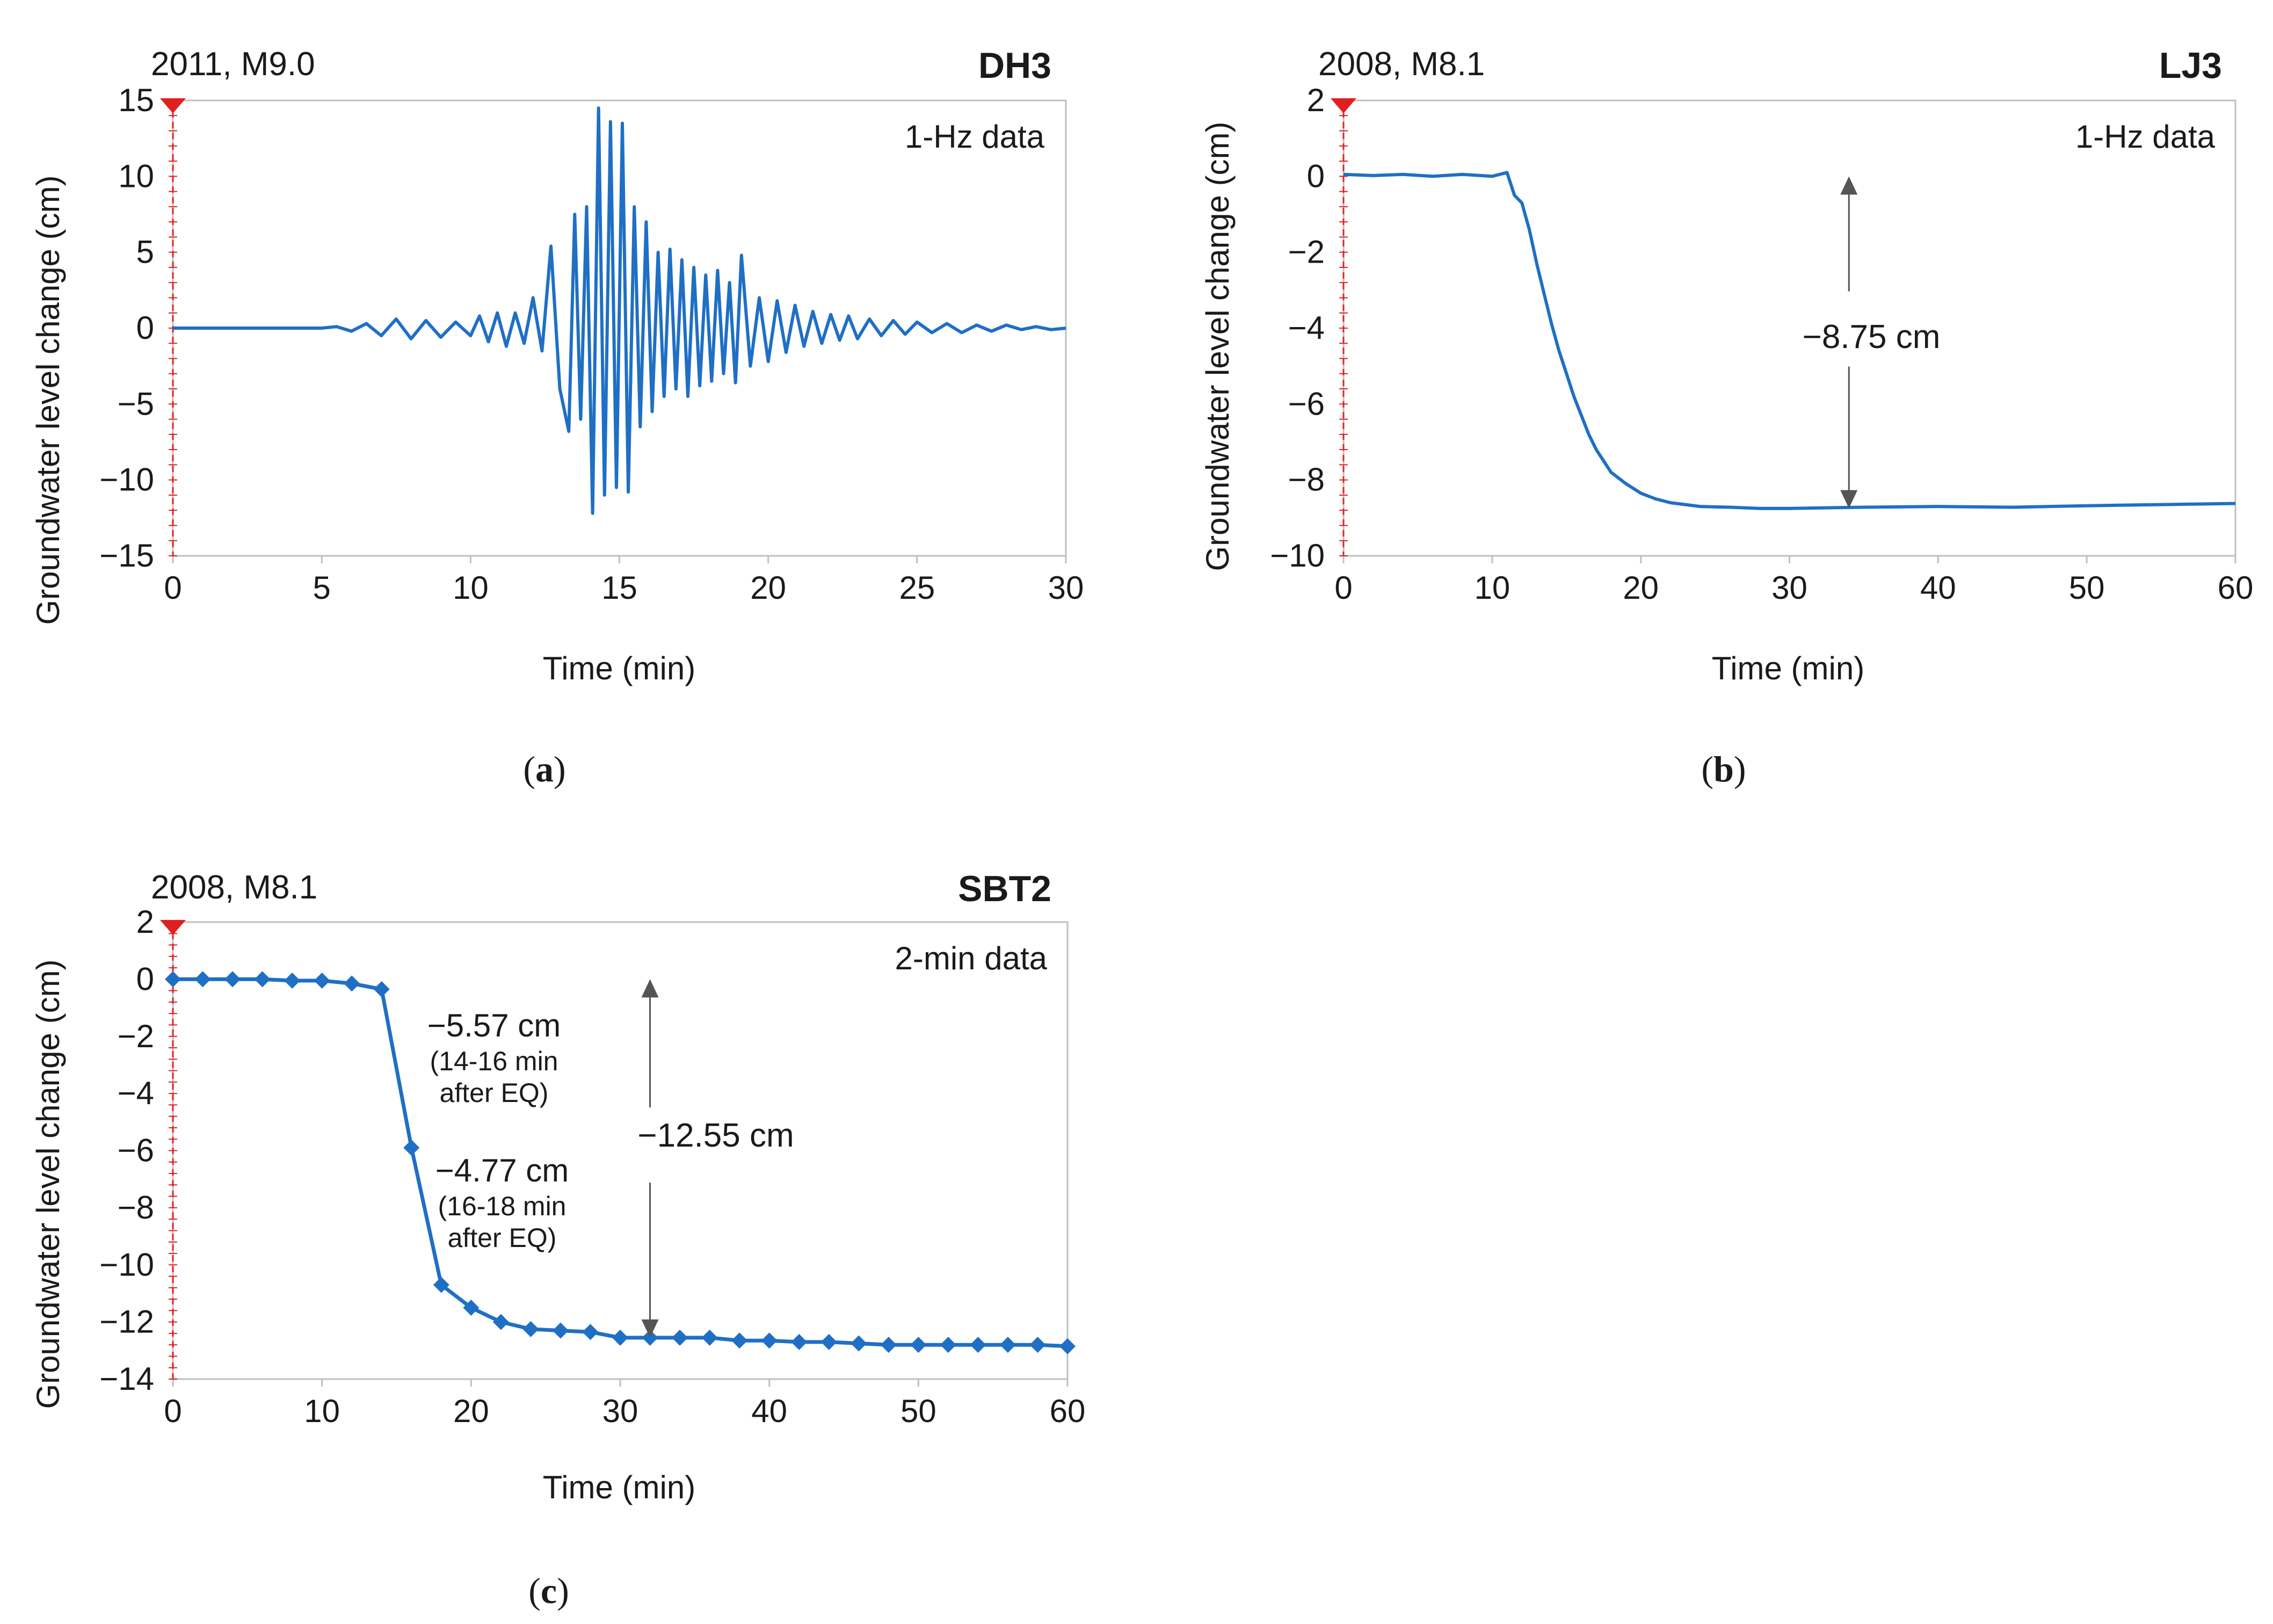 The width and height of the screenshot is (2273, 1624). What do you see at coordinates (1014, 65) in the screenshot?
I see `station-label: DH3` at bounding box center [1014, 65].